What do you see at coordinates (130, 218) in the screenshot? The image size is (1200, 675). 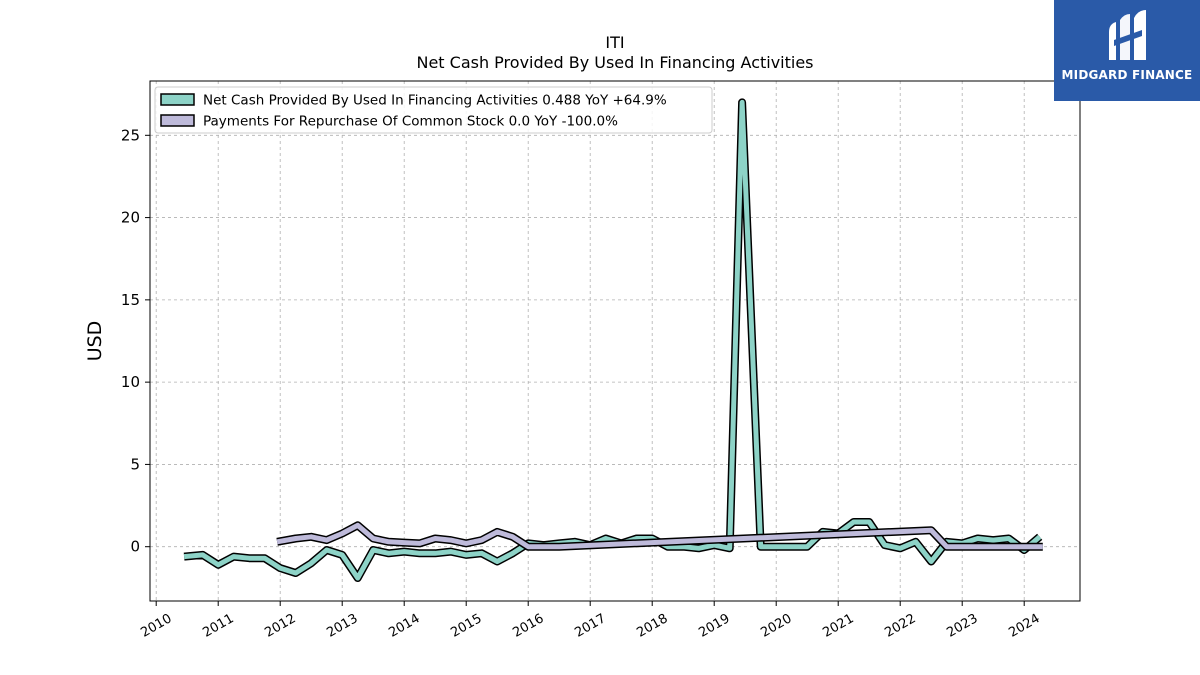 I see `y-tick-label: 20` at bounding box center [130, 218].